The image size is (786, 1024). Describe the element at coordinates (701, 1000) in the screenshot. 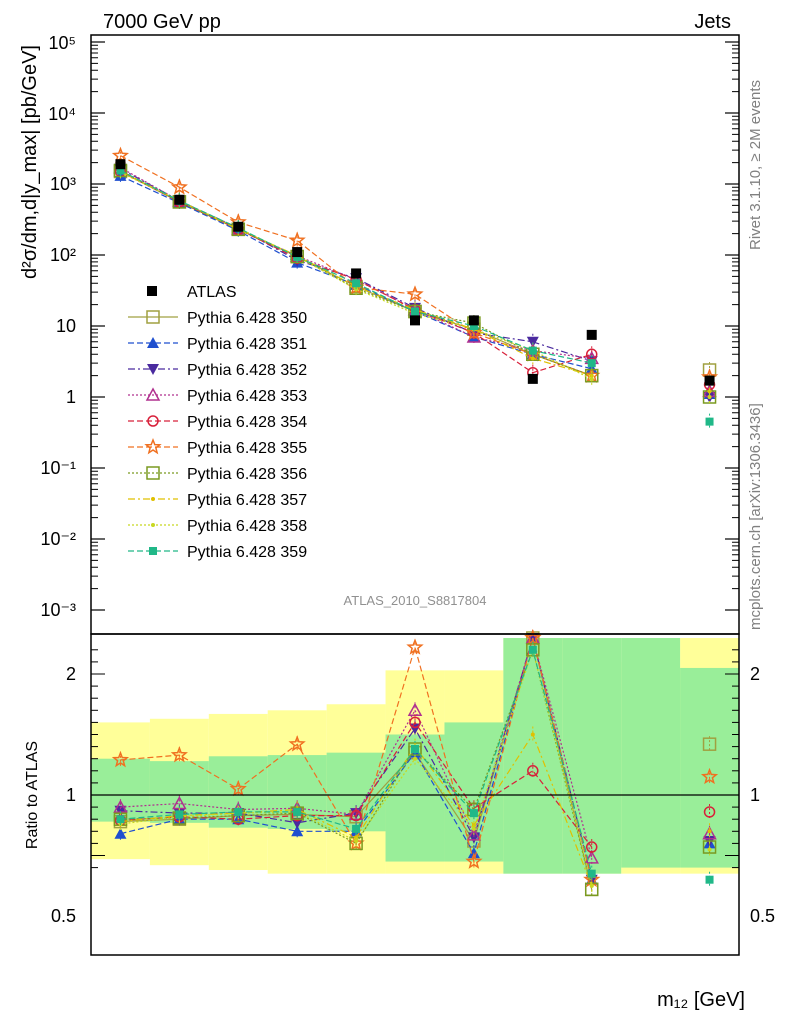

I see `x-axis-label: m₁₂ [GeV]` at that location.